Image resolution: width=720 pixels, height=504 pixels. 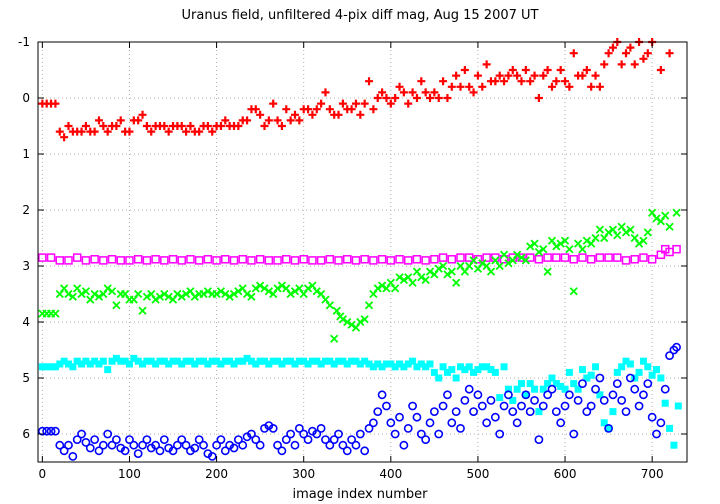 What do you see at coordinates (43, 474) in the screenshot?
I see `x-tick-label: 0` at bounding box center [43, 474].